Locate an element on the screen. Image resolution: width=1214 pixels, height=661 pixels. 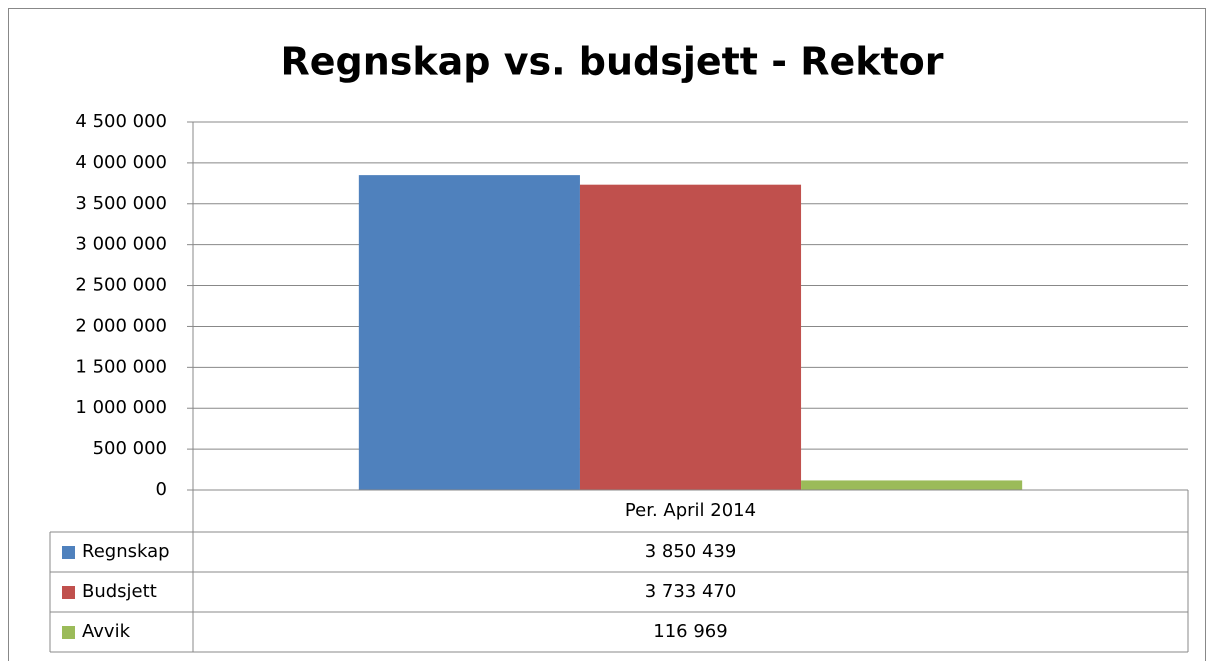
data-label: 116 969 is located at coordinates (690, 631).